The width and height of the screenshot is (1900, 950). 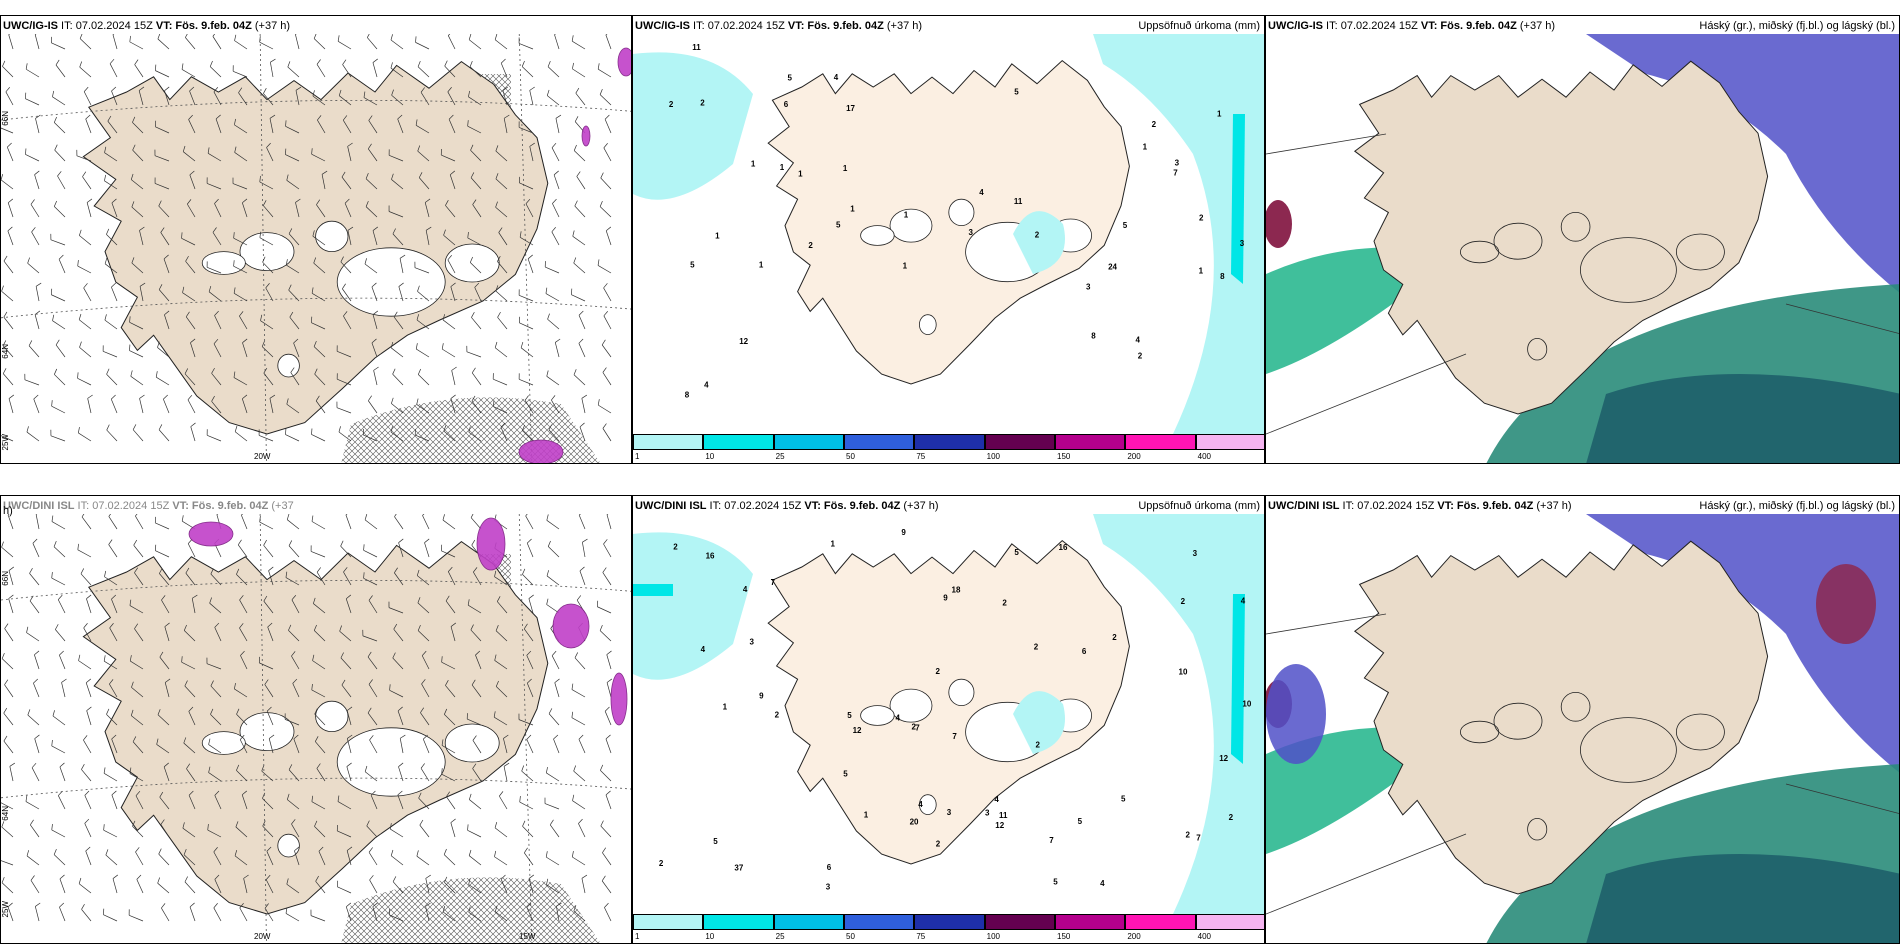 What do you see at coordinates (829, 867) in the screenshot?
I see `precip-value-label: 6` at bounding box center [829, 867].